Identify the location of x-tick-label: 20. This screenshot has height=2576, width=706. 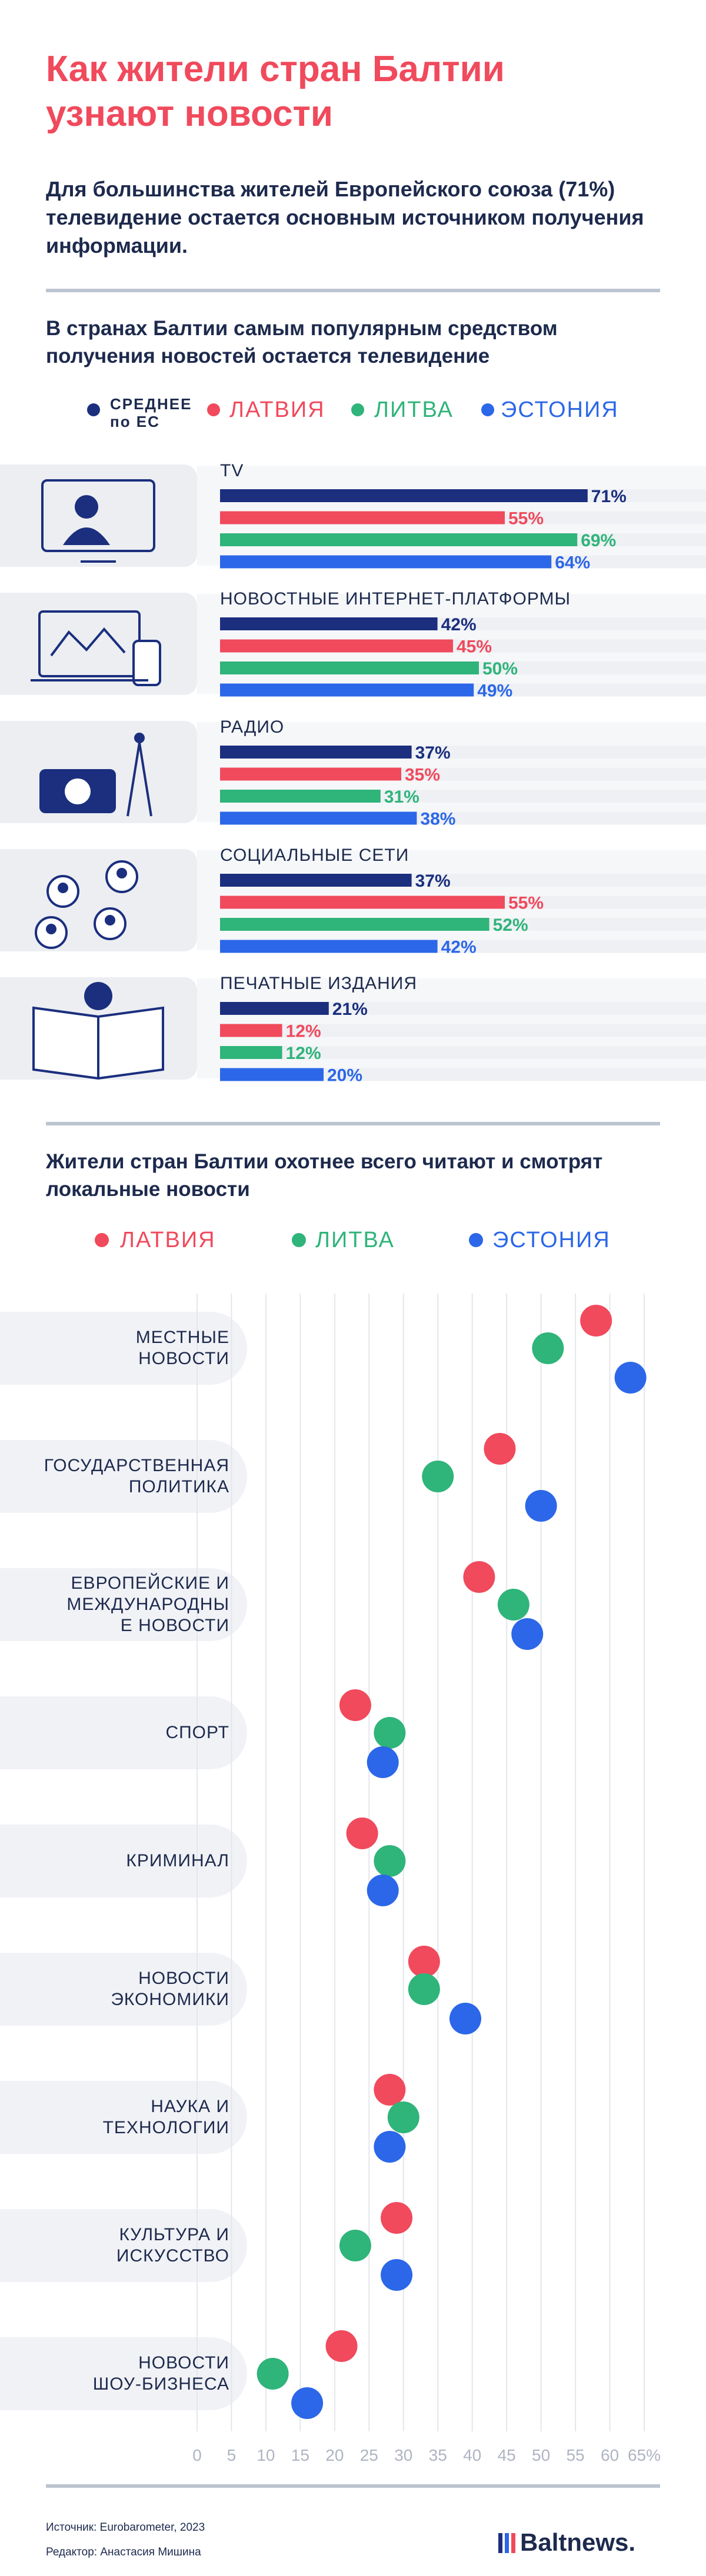
(335, 2455).